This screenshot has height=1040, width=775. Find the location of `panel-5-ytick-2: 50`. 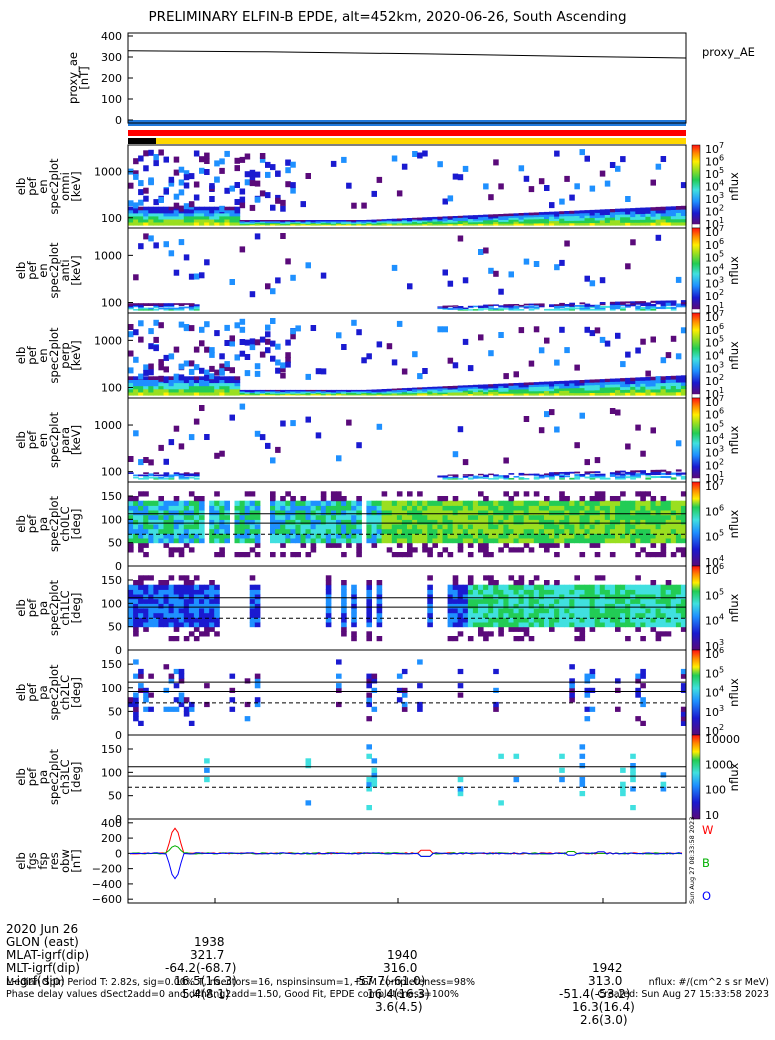

panel-5-ytick-2: 50 is located at coordinates (115, 543).